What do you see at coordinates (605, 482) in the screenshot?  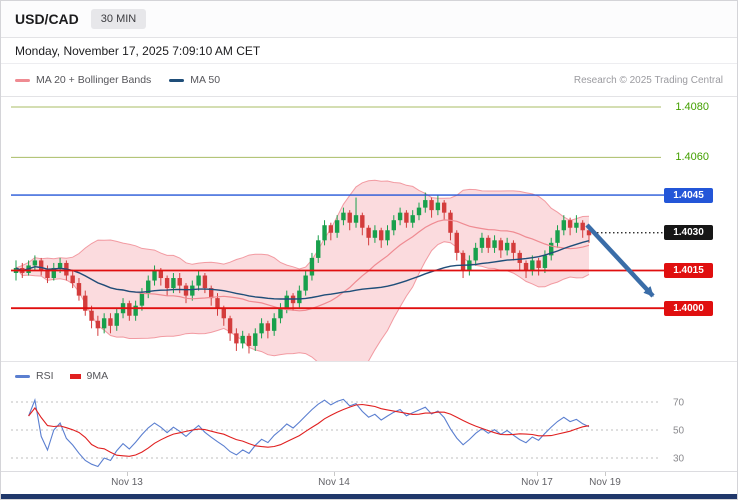 I see `x-axis-tick: Nov 19` at bounding box center [605, 482].